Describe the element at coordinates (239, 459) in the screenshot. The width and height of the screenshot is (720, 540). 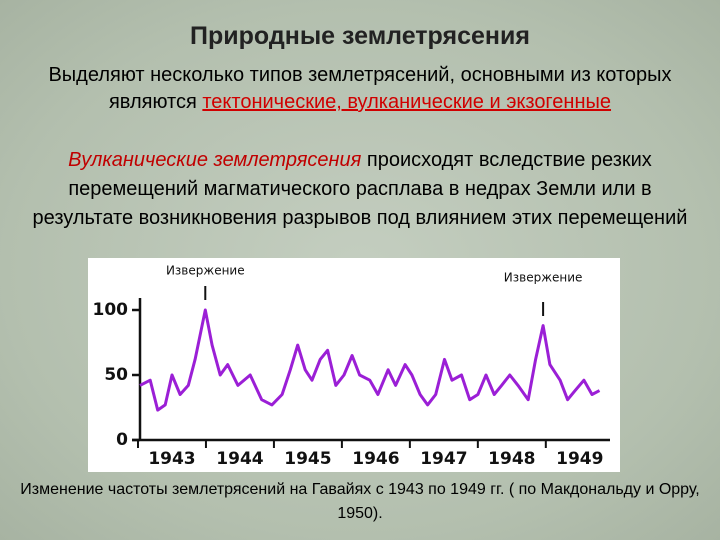
I see `x-tick-label: 1944` at that location.